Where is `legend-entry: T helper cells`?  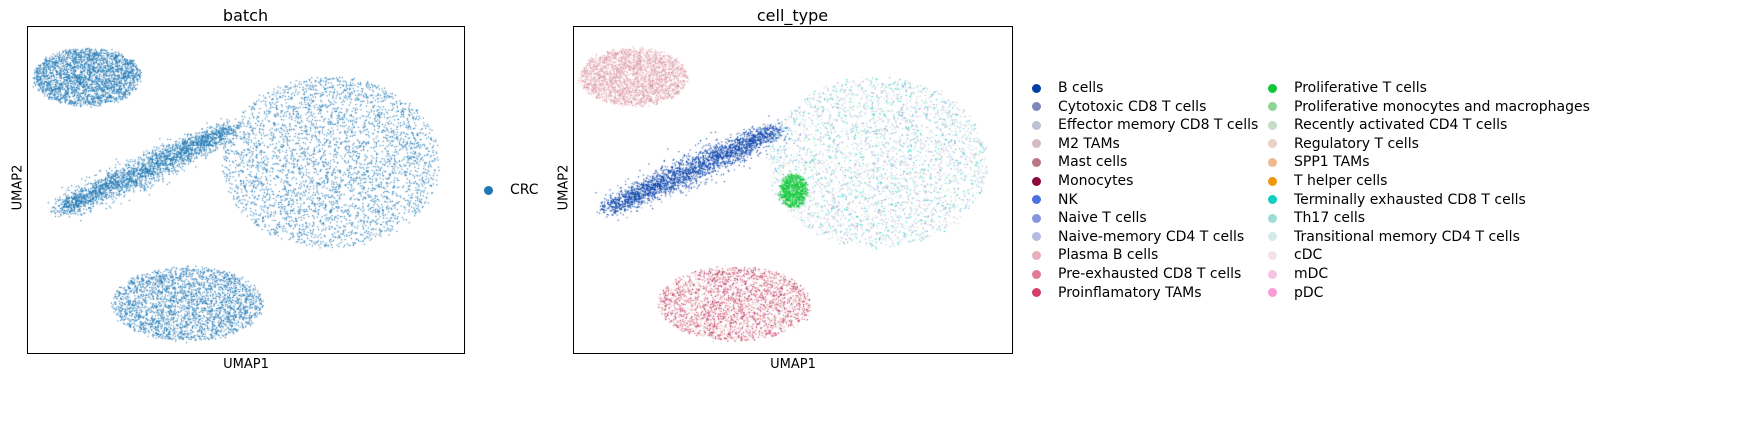
legend-entry: T helper cells is located at coordinates (1327, 181).